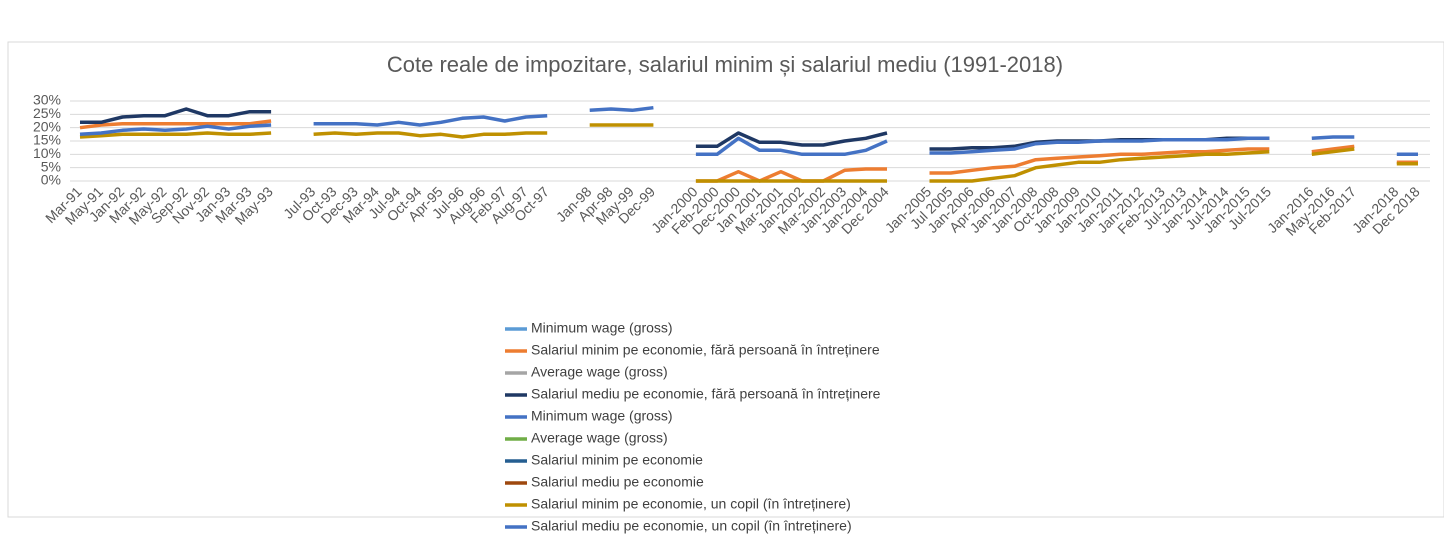  What do you see at coordinates (47, 153) in the screenshot?
I see `y-tick-label: 10%` at bounding box center [47, 153].